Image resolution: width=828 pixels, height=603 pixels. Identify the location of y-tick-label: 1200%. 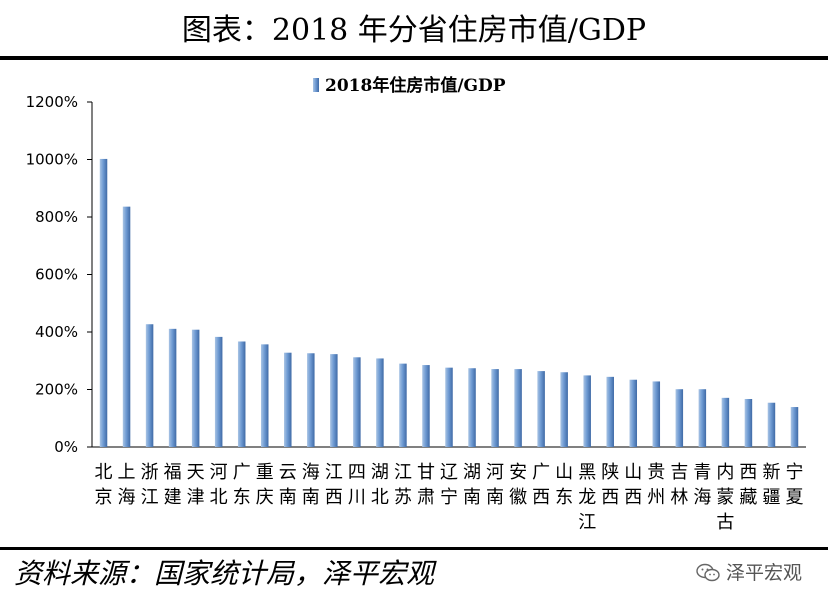
(52, 102).